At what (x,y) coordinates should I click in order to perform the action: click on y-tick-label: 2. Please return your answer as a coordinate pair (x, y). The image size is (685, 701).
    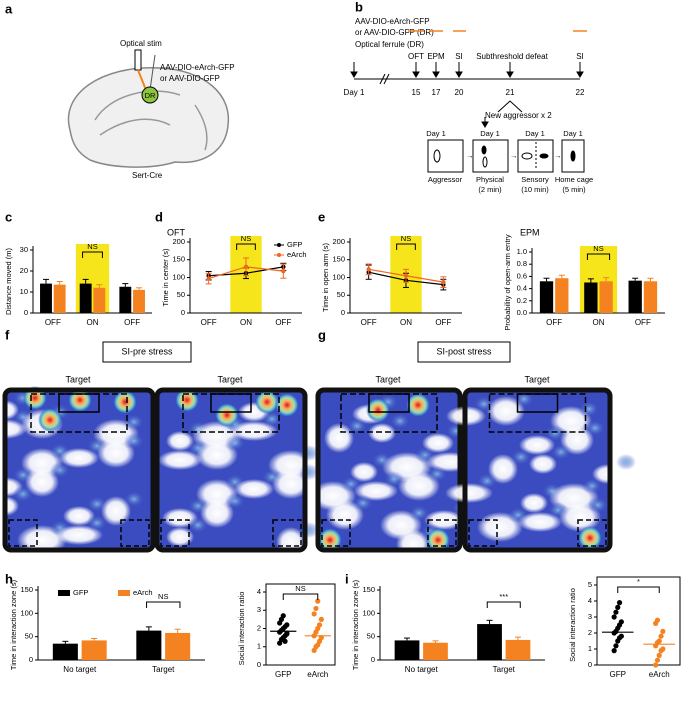
    Looking at the image, I should click on (590, 632).